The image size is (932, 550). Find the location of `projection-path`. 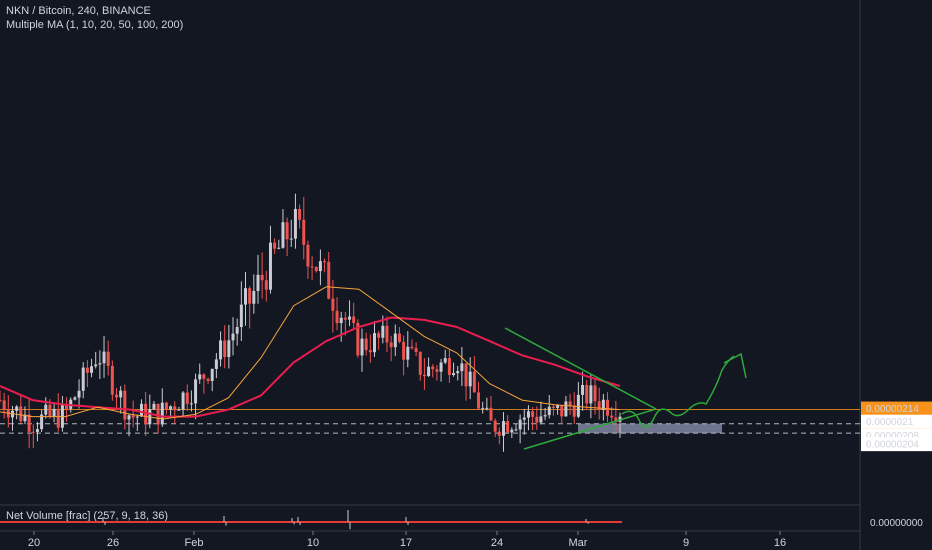

projection-path is located at coordinates (678, 391).